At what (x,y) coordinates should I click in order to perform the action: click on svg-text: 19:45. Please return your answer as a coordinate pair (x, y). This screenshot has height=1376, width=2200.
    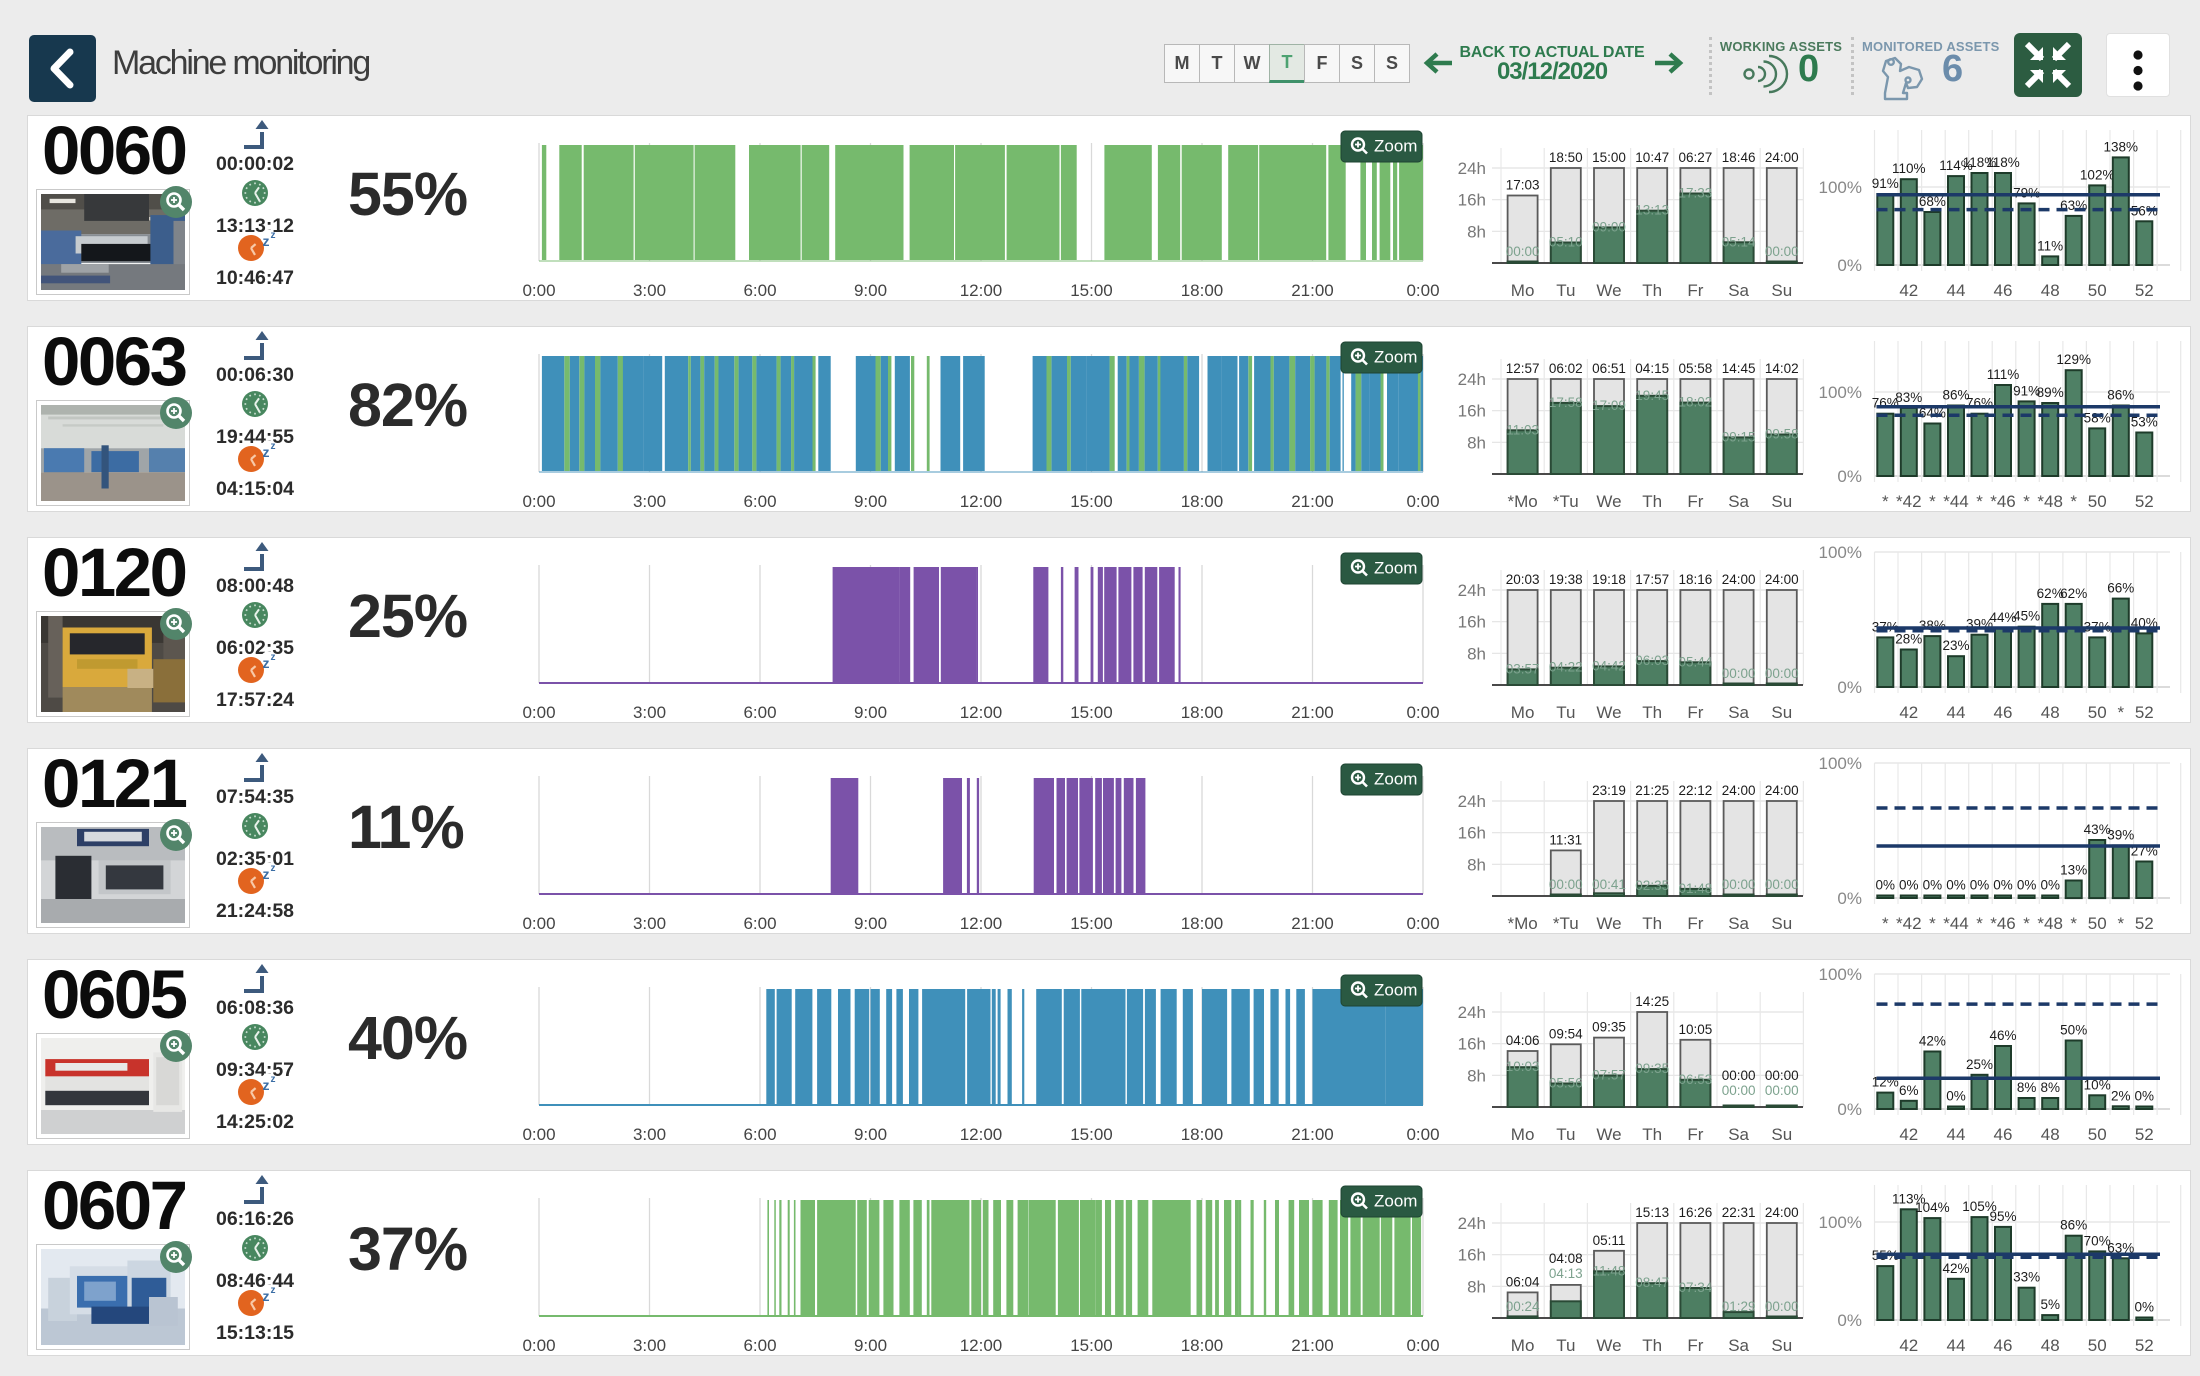
    Looking at the image, I should click on (1652, 395).